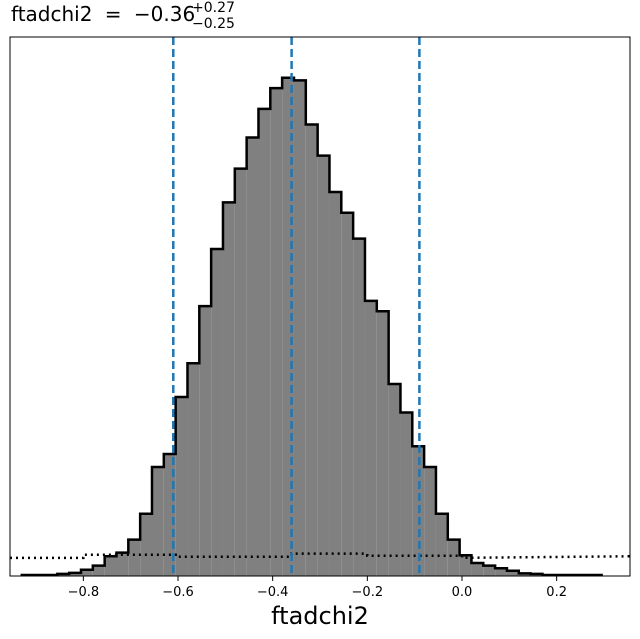 The width and height of the screenshot is (640, 639). I want to click on x-tick-label: 0.0, so click(462, 592).